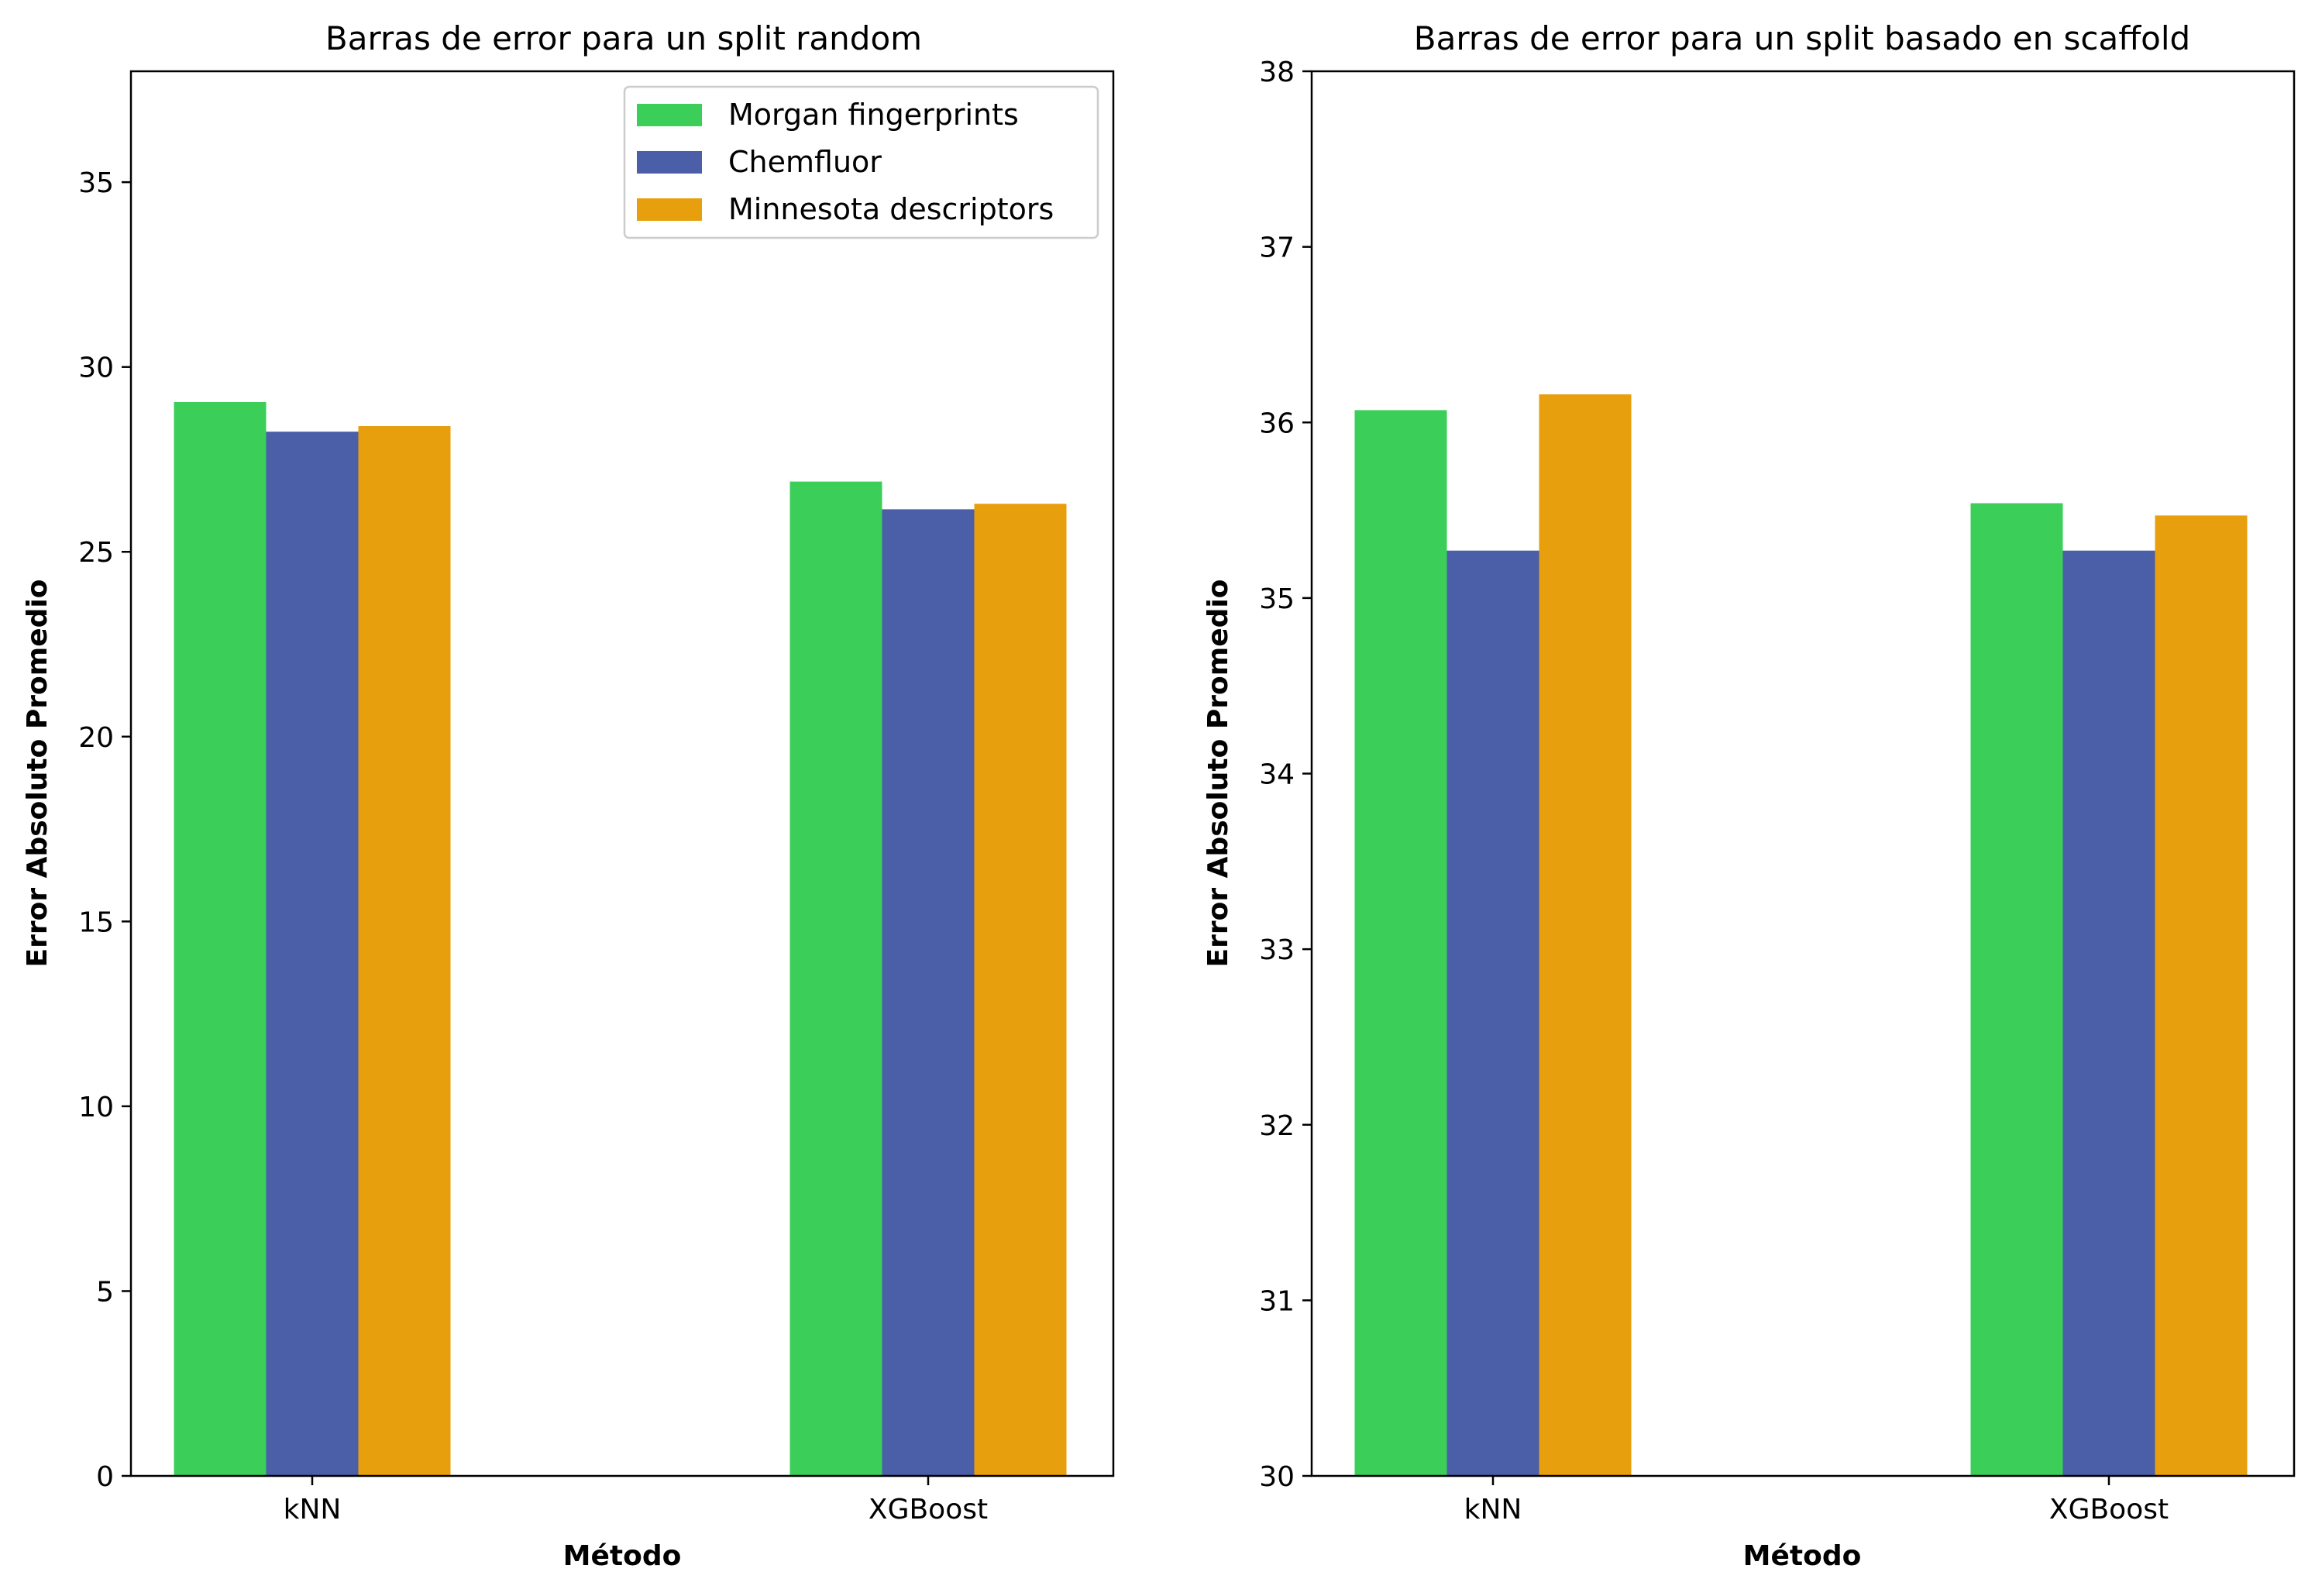 The image size is (2315, 1596). Describe the element at coordinates (105, 1477) in the screenshot. I see `y-tick-label: 0` at that location.